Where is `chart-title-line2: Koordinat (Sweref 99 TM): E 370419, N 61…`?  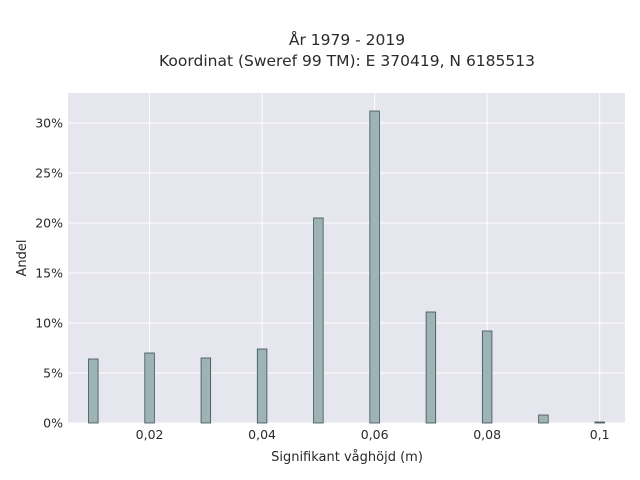 chart-title-line2: Koordinat (Sweref 99 TM): E 370419, N 61… is located at coordinates (347, 61).